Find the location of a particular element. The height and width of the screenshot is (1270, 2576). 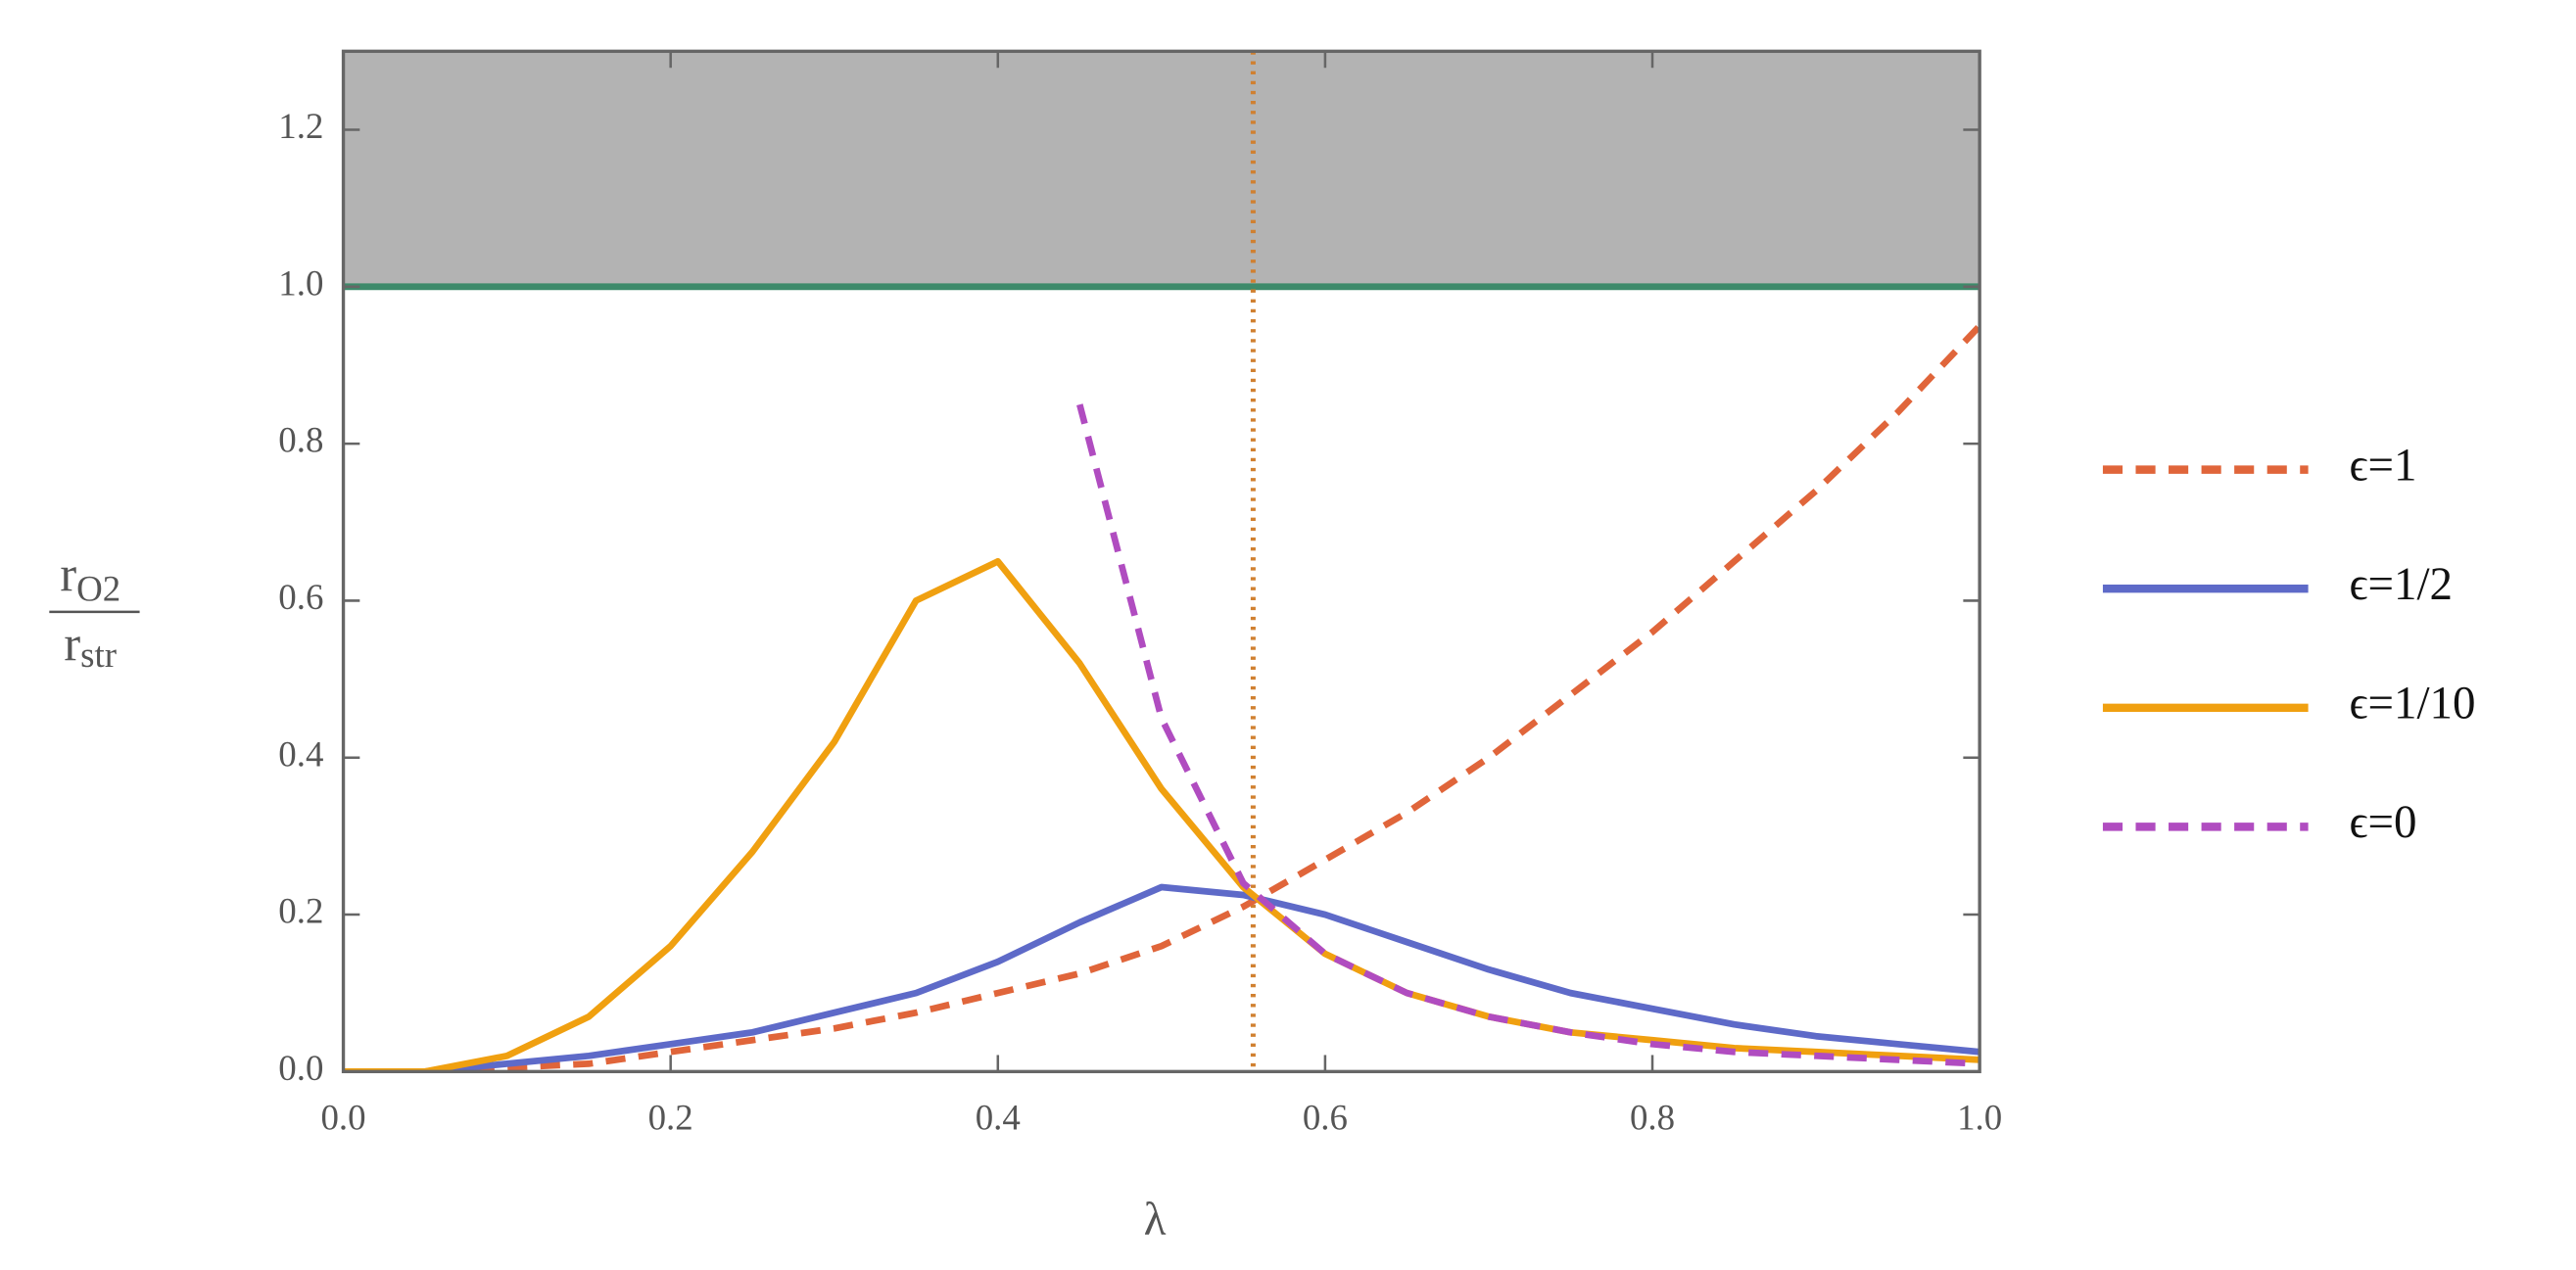

y-tick-label: 0.0 is located at coordinates (301, 1069).